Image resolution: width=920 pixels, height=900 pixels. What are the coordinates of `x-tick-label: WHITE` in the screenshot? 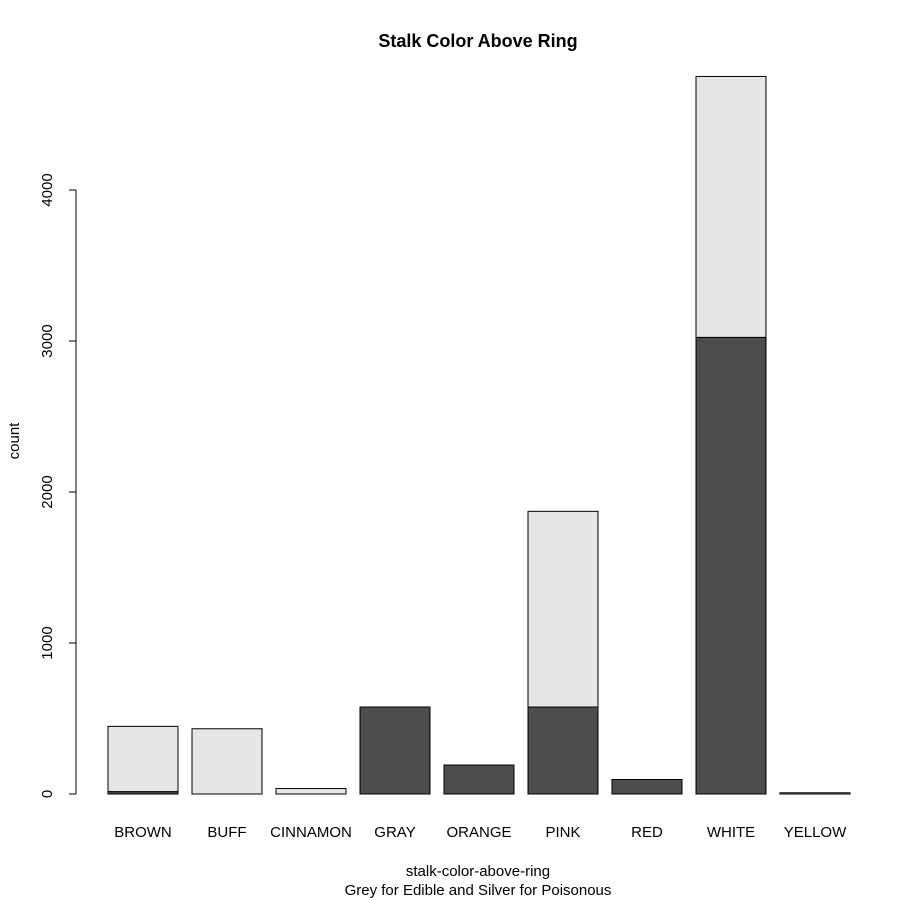 It's located at (731, 832).